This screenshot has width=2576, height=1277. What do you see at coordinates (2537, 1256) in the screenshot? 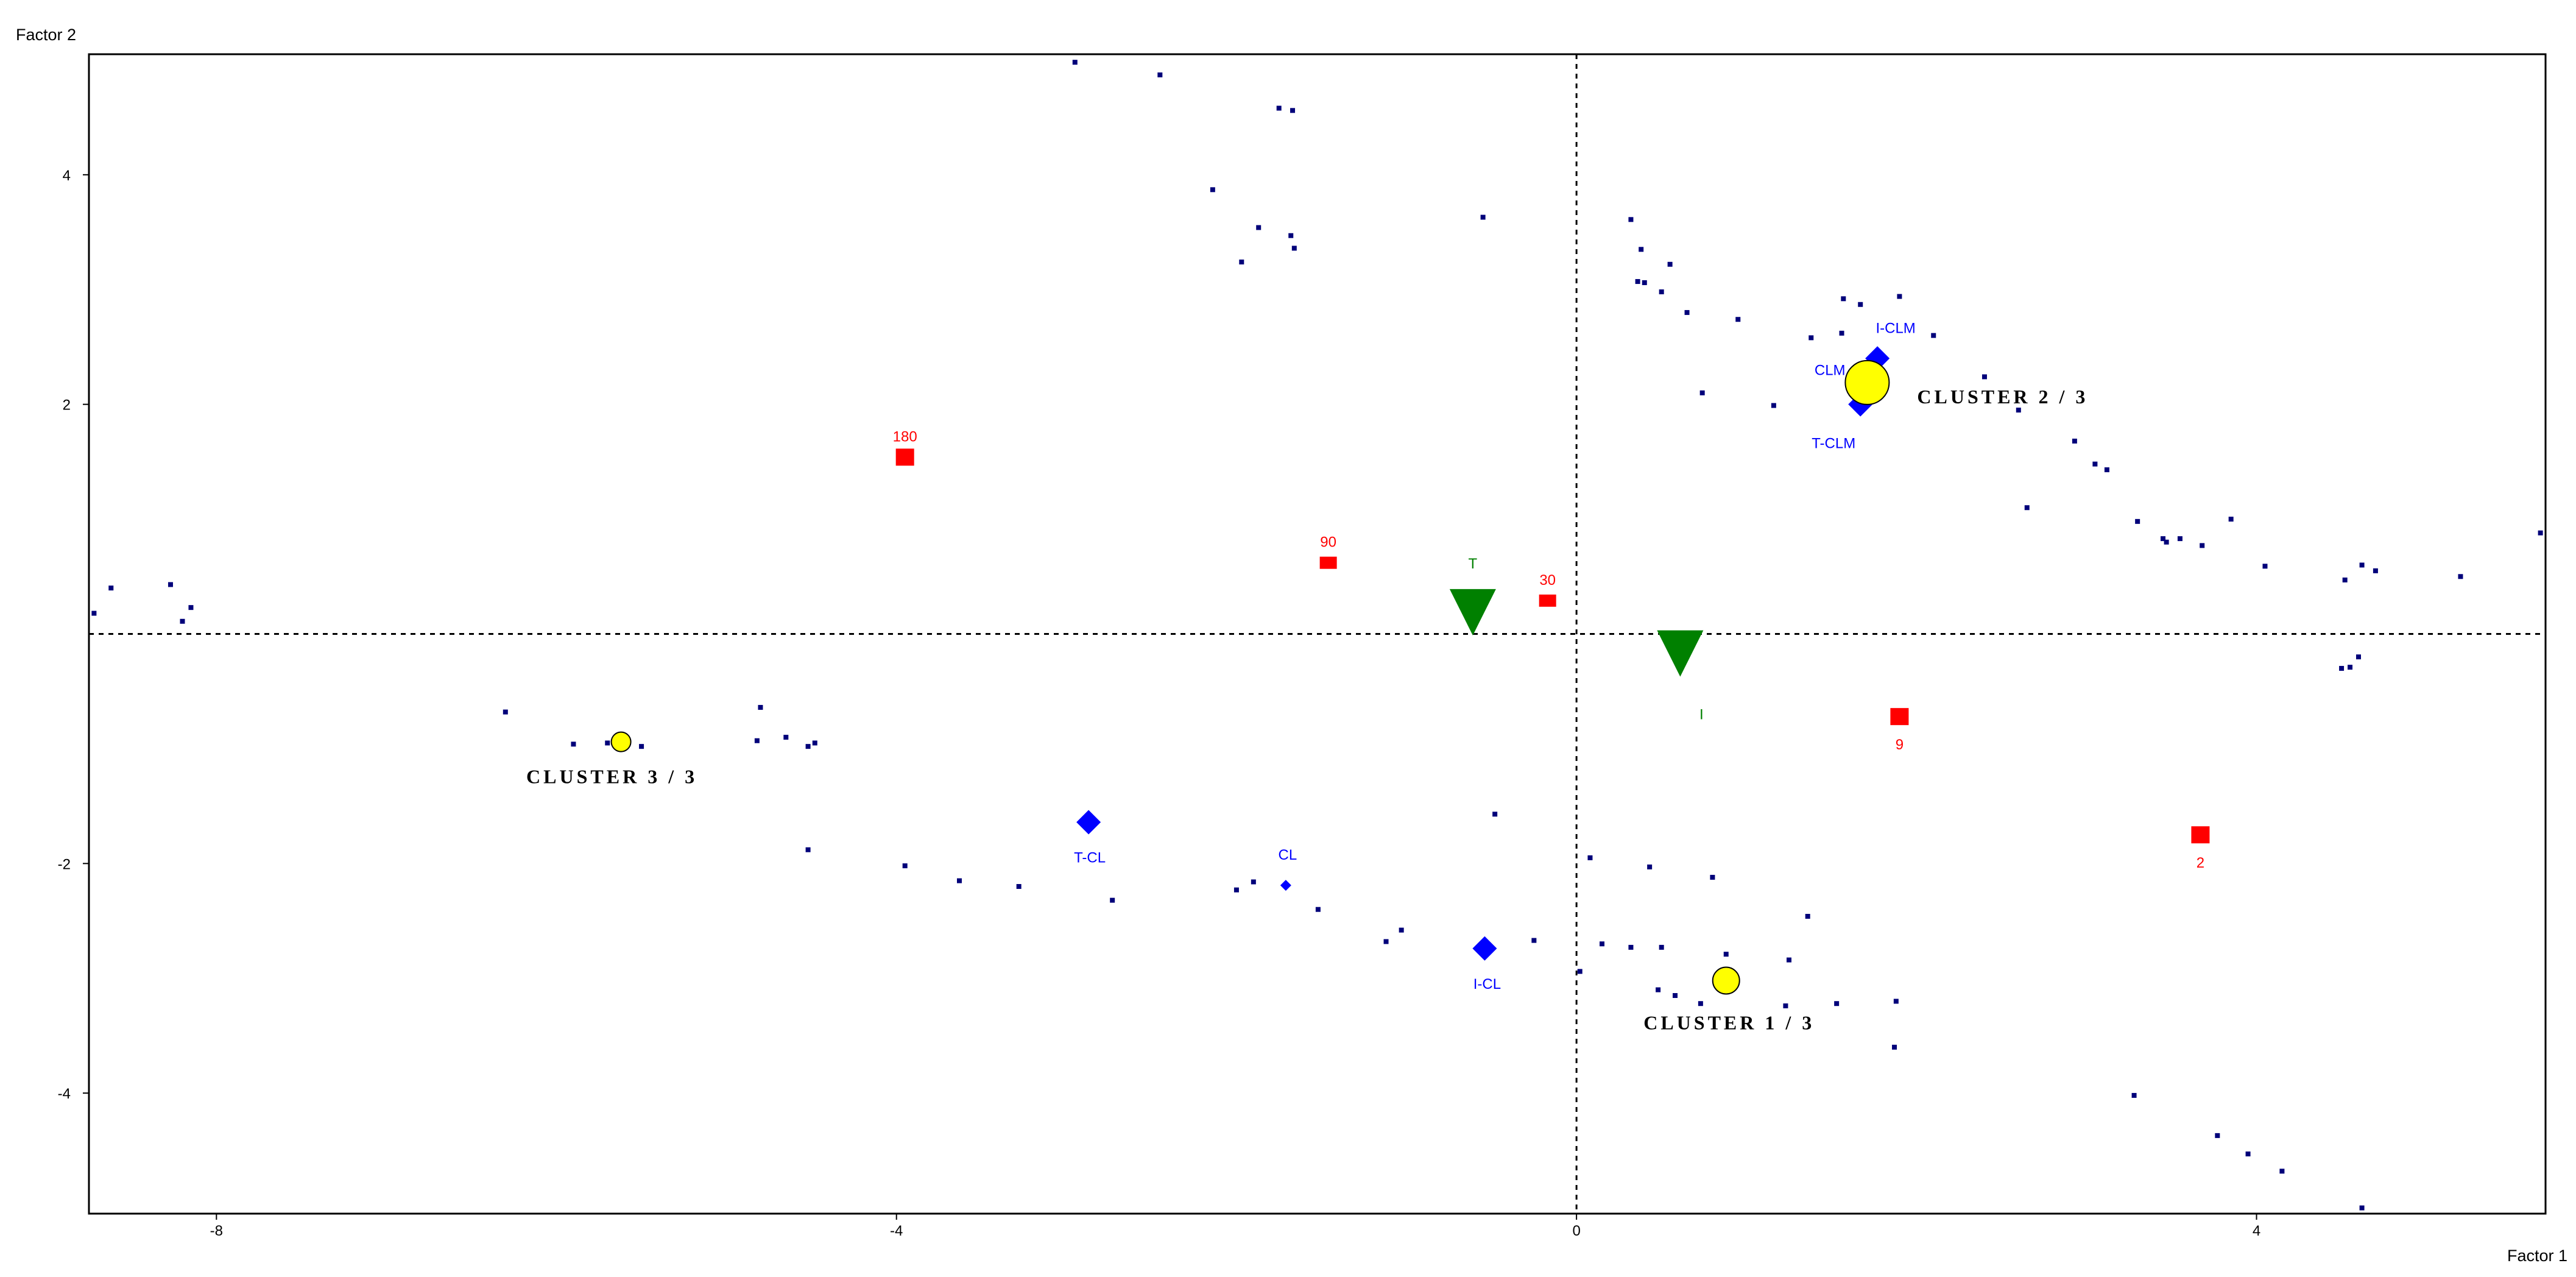
I see `x-axis-title: Factor 1` at bounding box center [2537, 1256].